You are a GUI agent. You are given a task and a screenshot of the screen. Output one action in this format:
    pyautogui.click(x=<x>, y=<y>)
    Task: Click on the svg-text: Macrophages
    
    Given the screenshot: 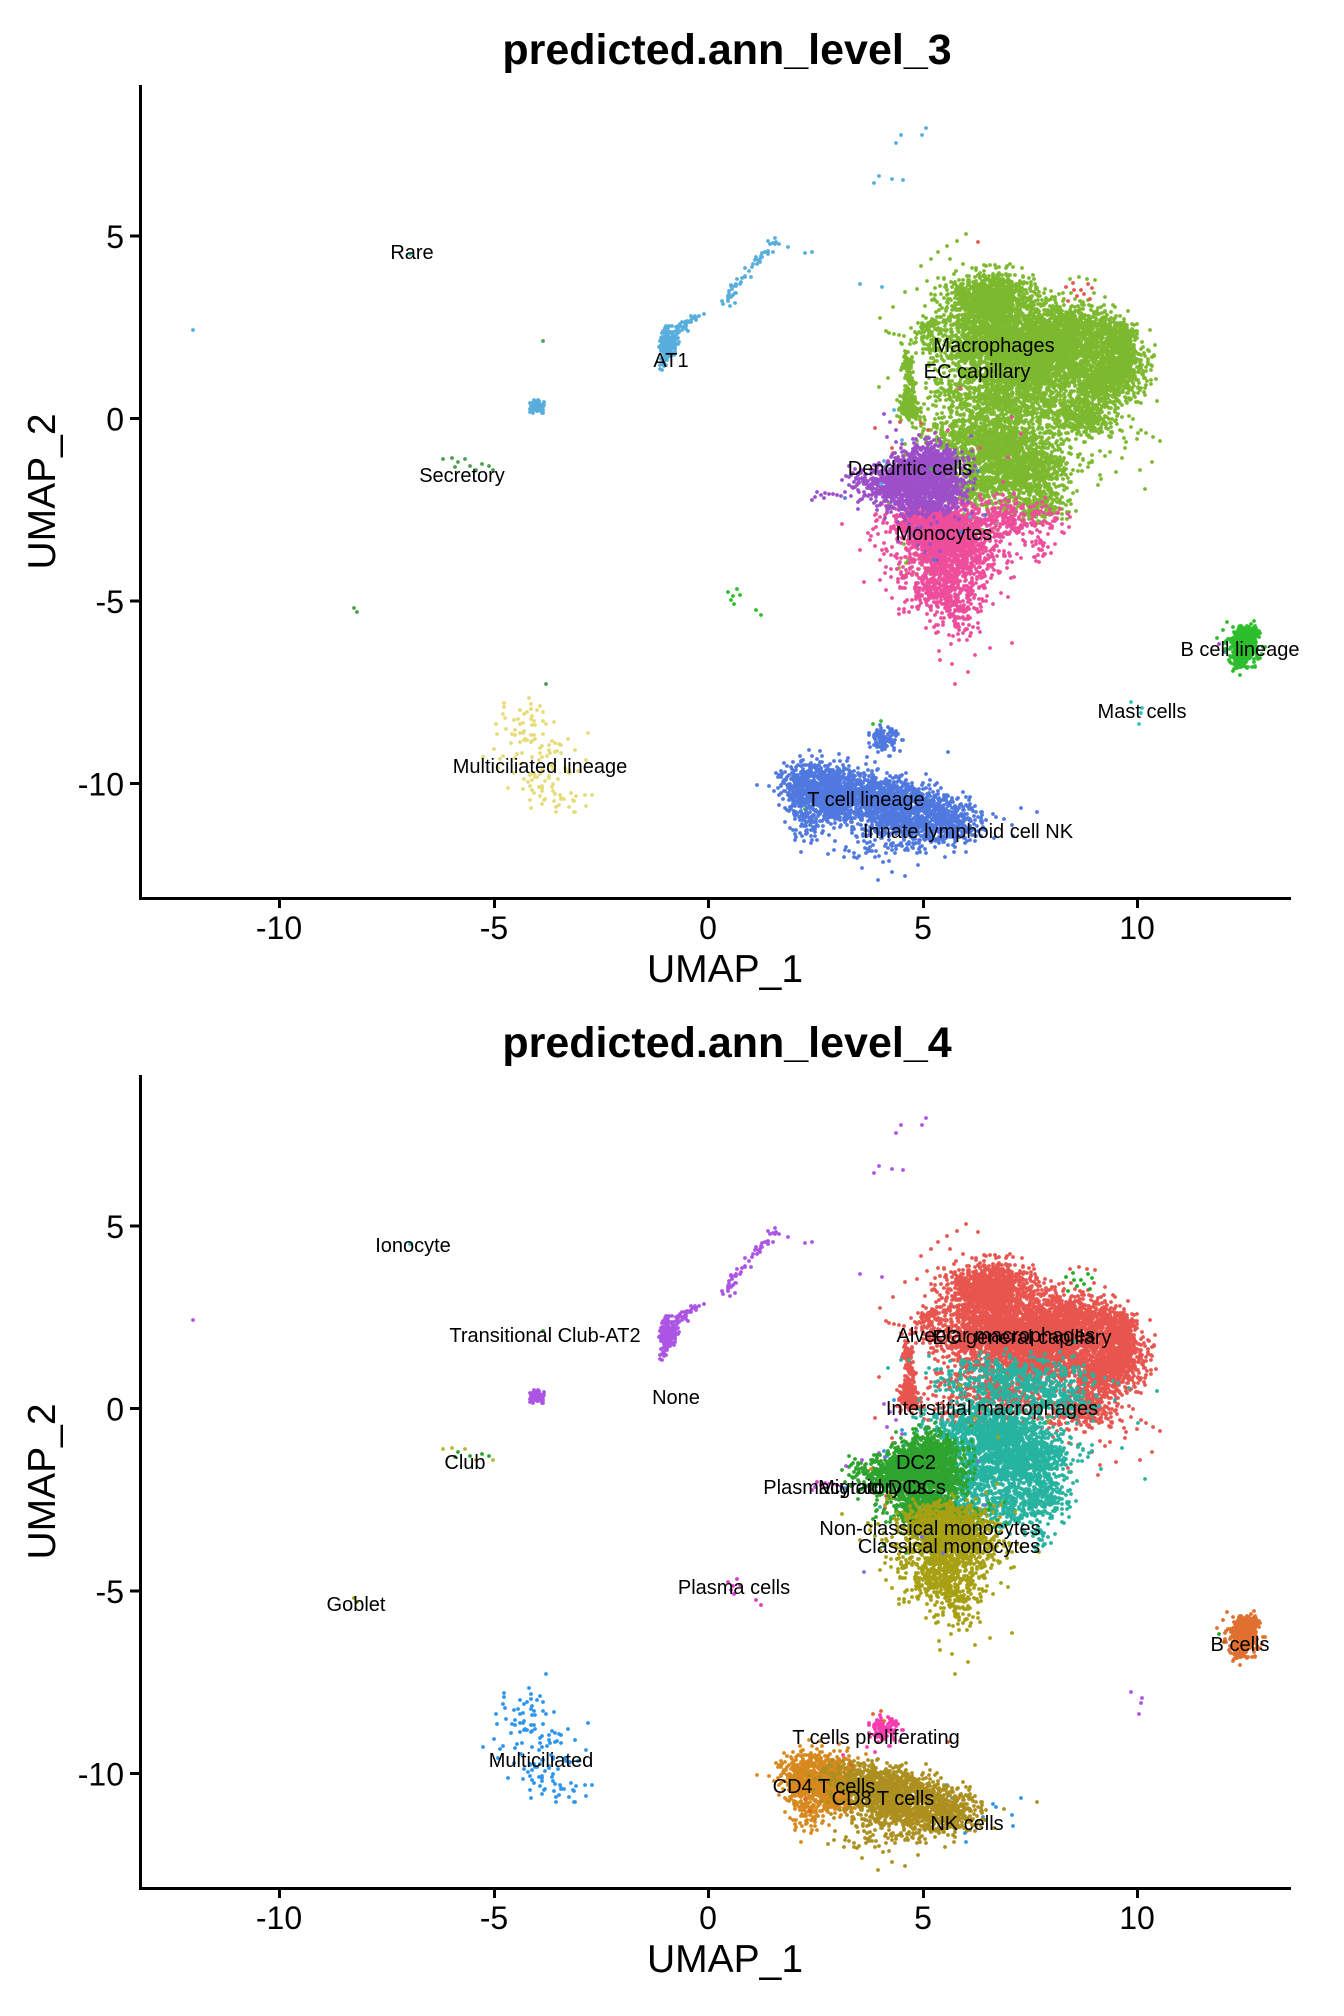 What is the action you would take?
    pyautogui.click(x=993, y=346)
    